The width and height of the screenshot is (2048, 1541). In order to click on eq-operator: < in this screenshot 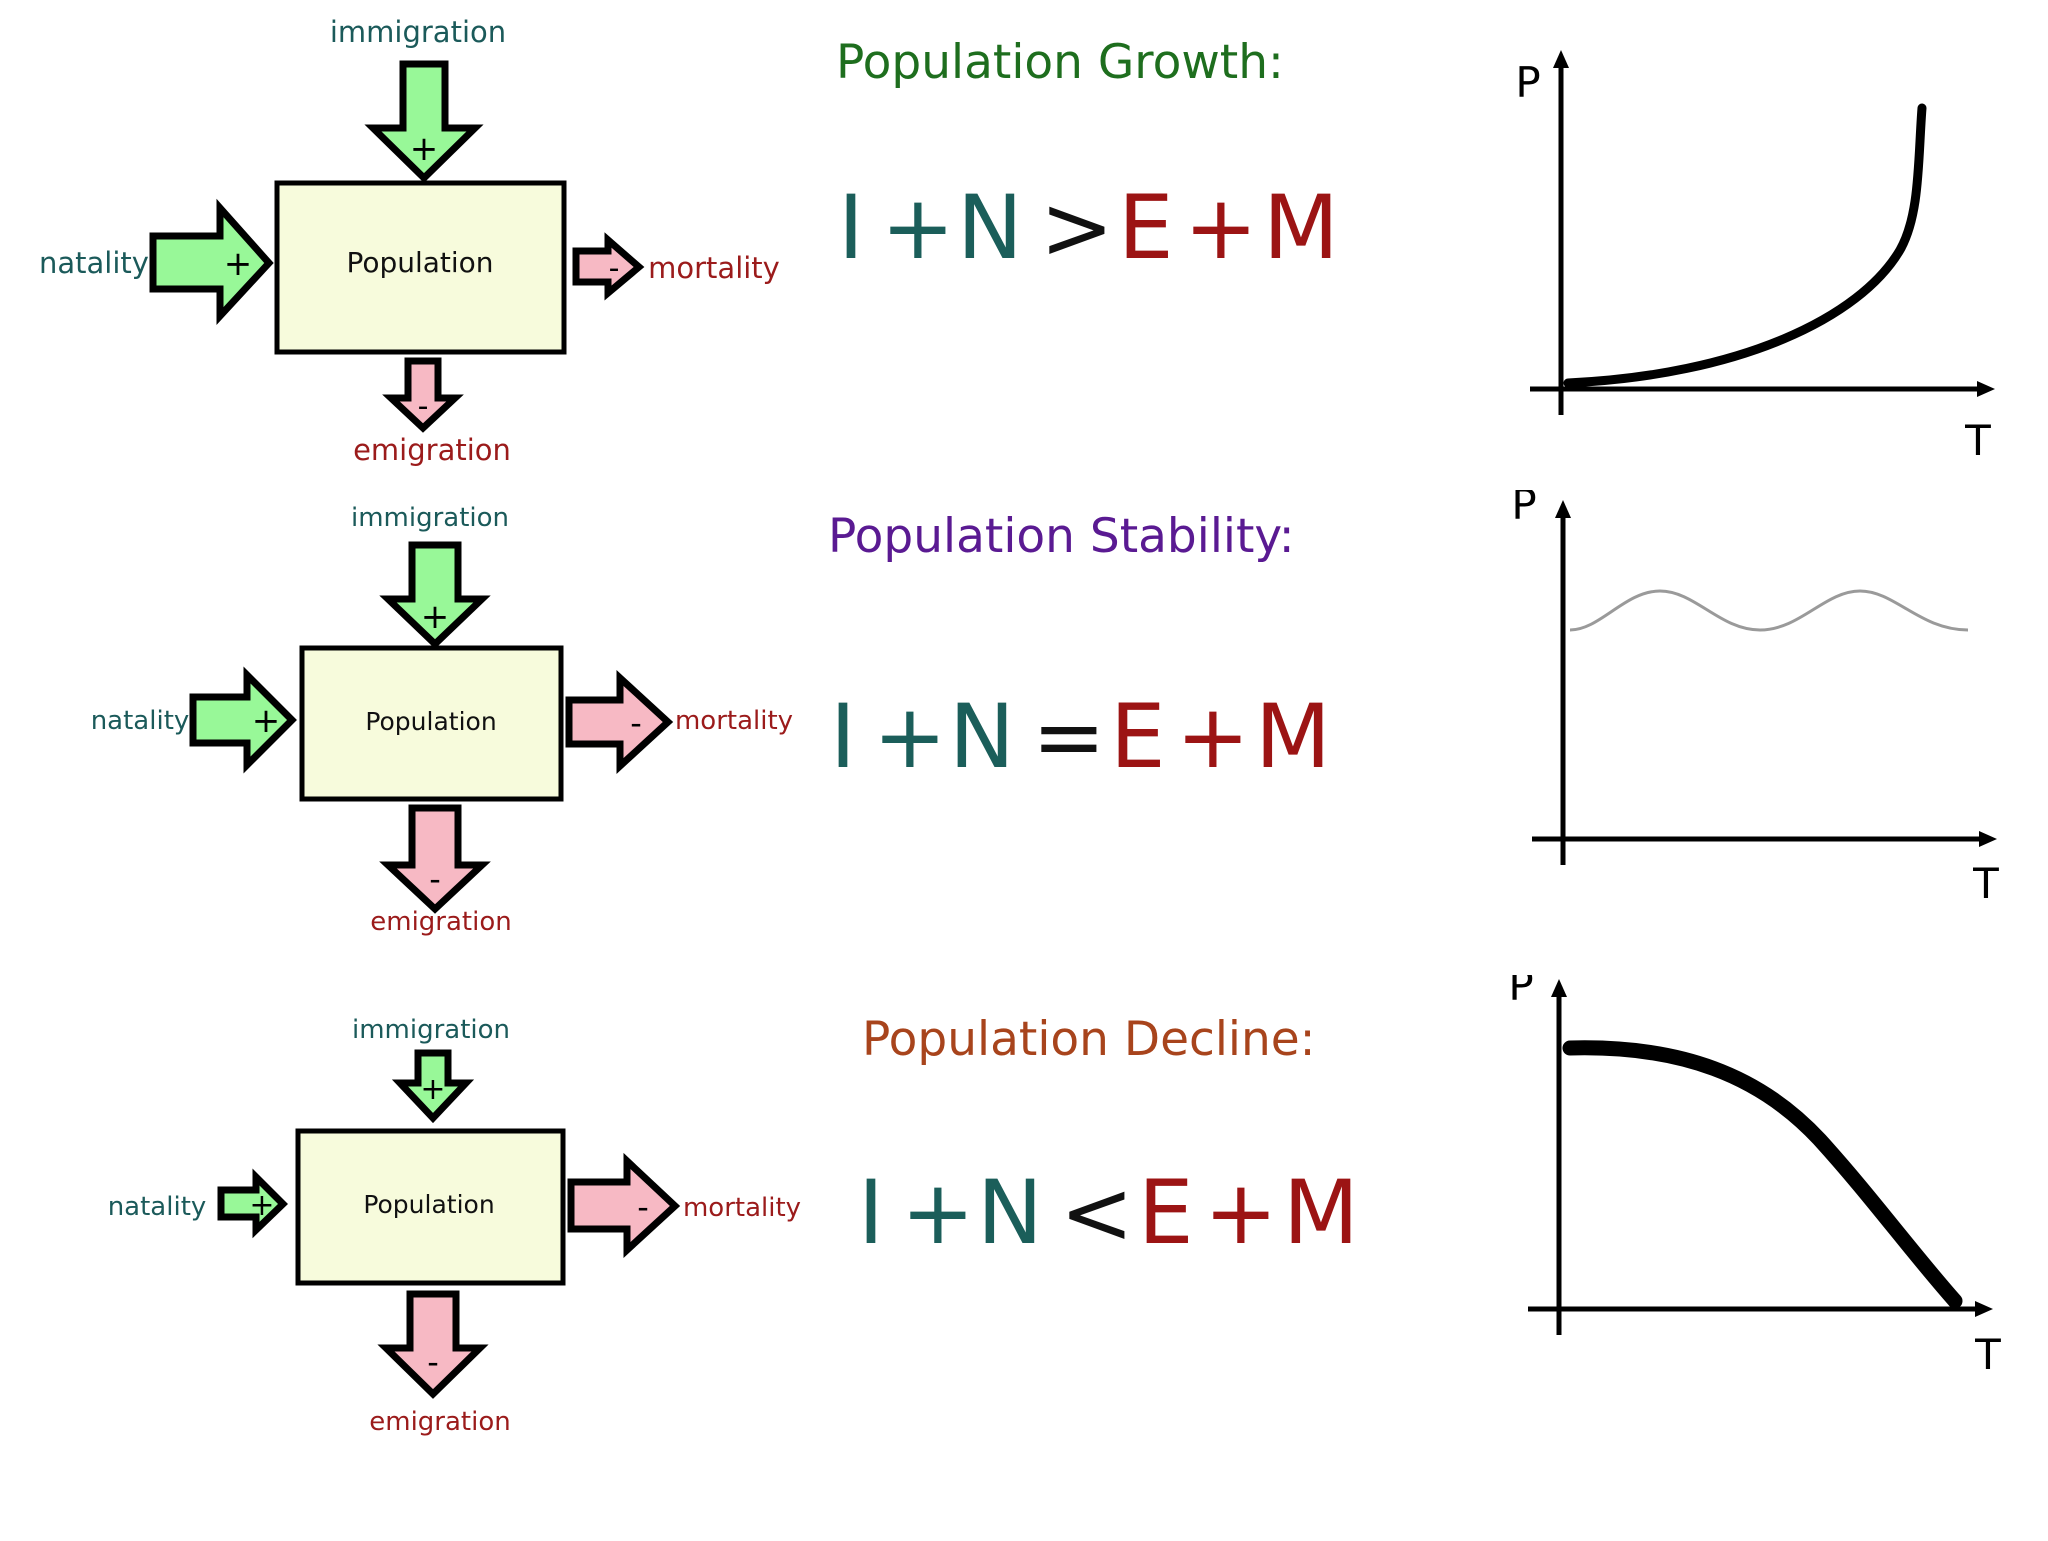, I will do `click(1097, 1212)`.